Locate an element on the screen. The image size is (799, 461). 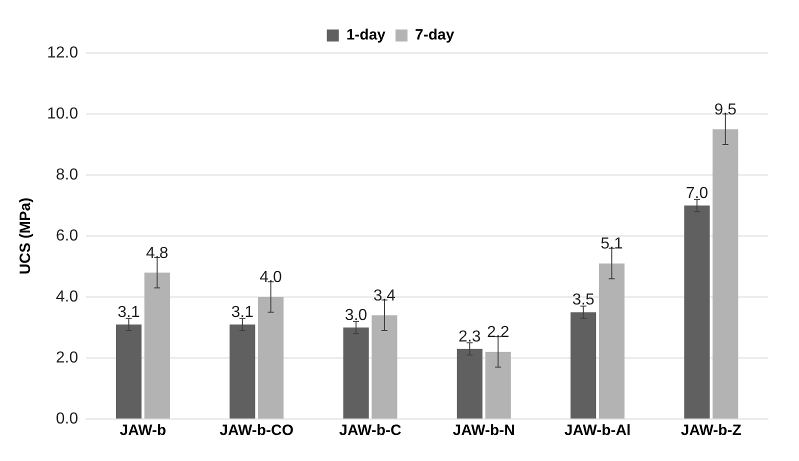
x-tick-label: JAW-b is located at coordinates (143, 431).